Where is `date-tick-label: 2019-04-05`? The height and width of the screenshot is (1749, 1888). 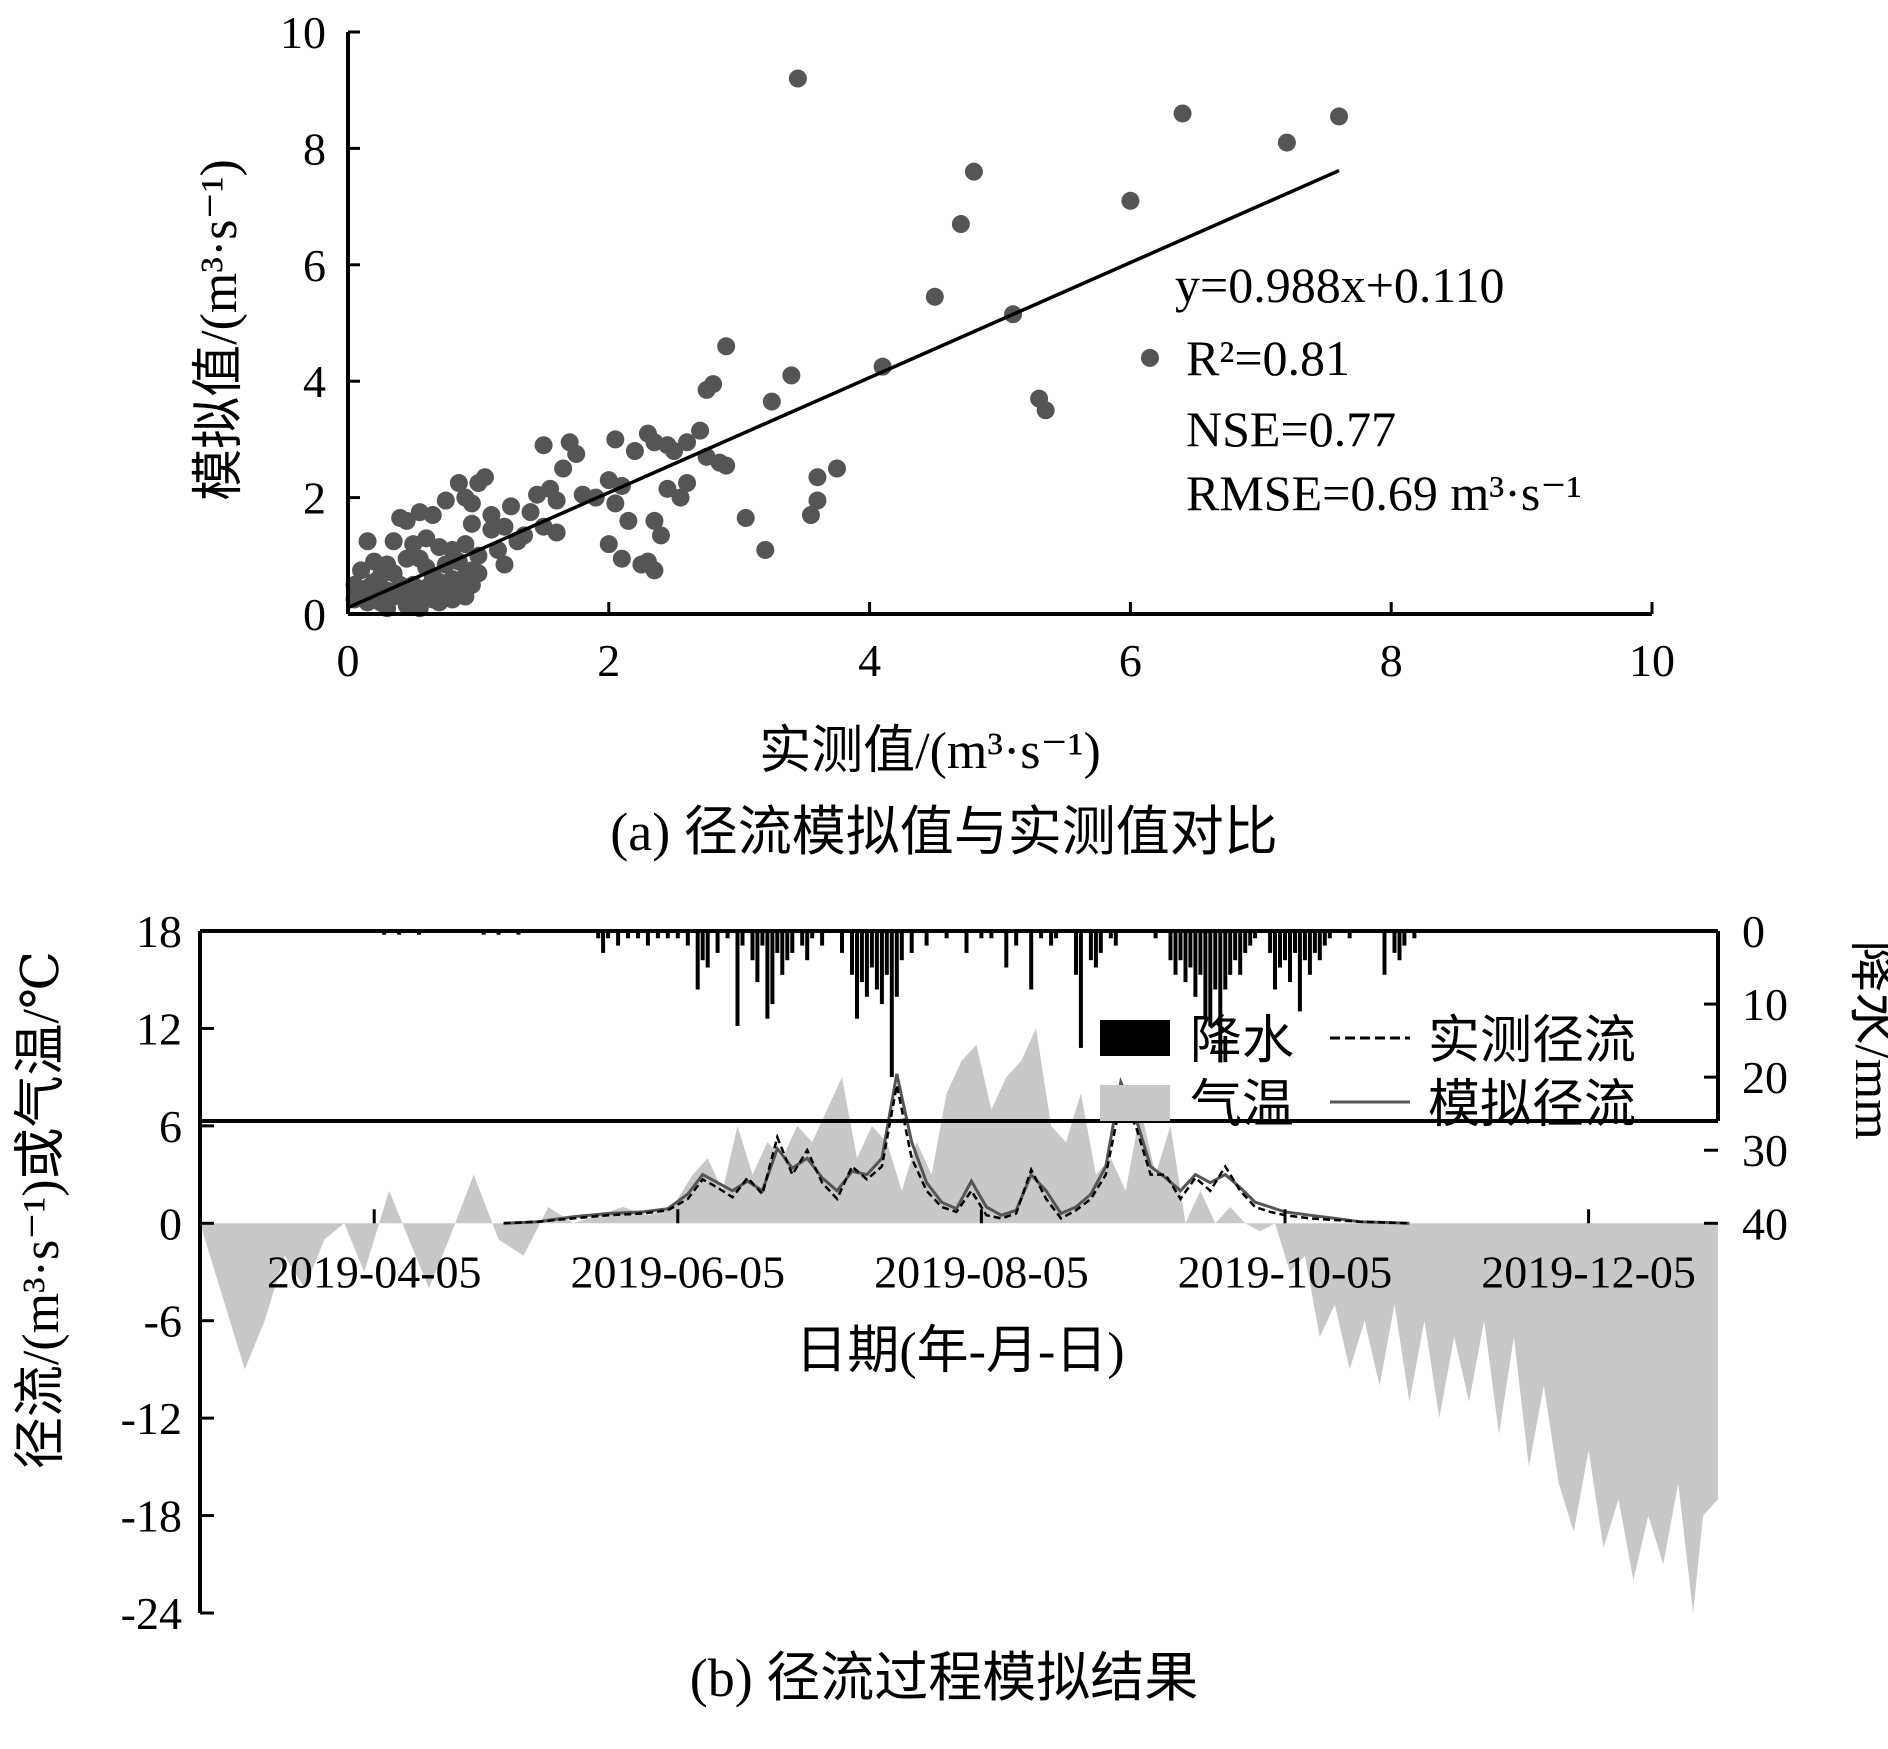
date-tick-label: 2019-04-05 is located at coordinates (374, 1271).